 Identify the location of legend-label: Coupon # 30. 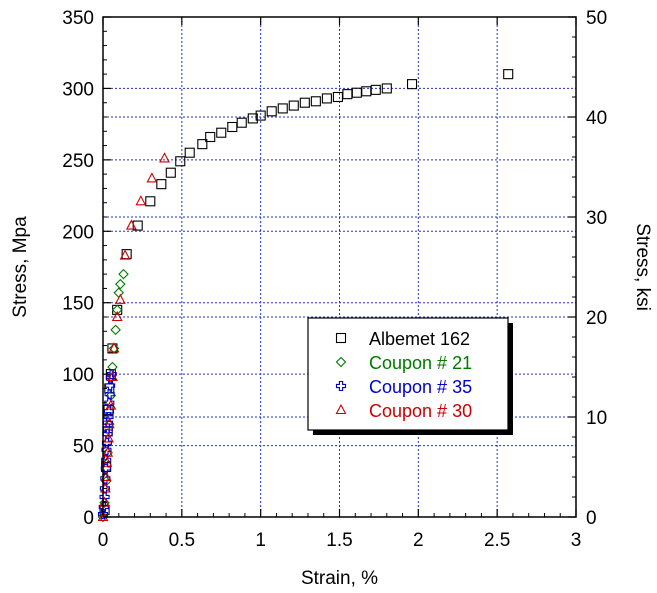
(420, 411).